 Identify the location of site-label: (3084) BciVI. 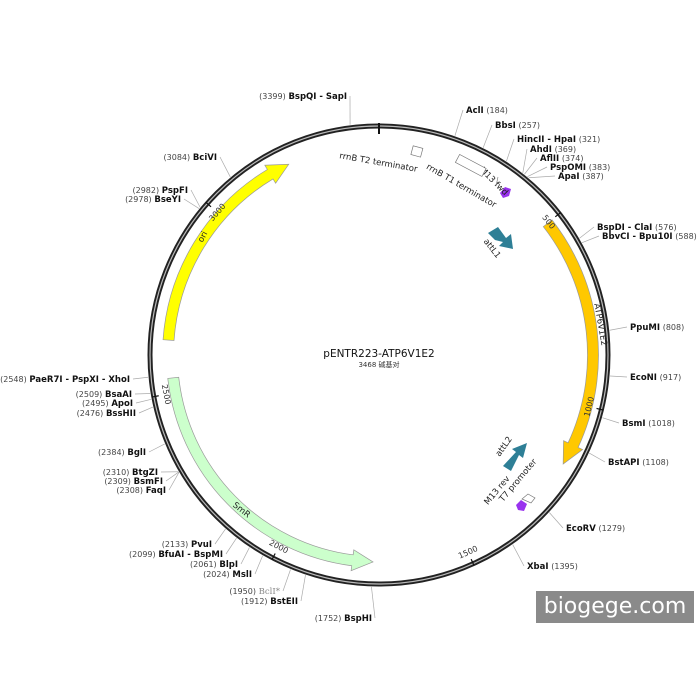
(190, 158).